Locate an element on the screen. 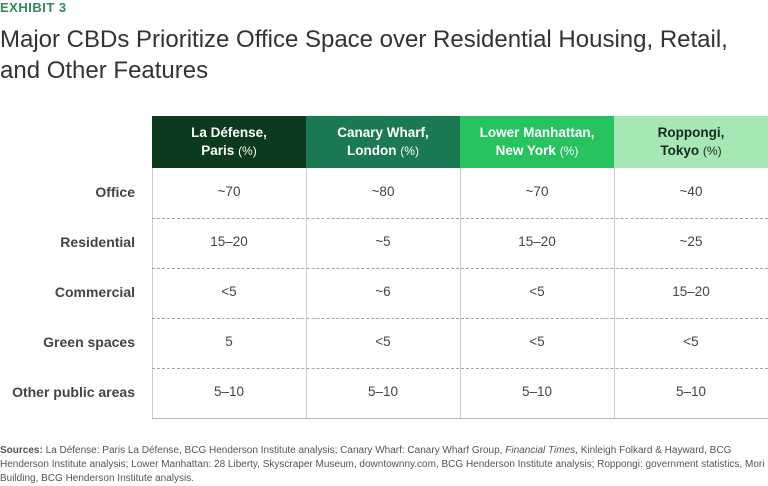  row-label: Other public areas is located at coordinates (73, 392).